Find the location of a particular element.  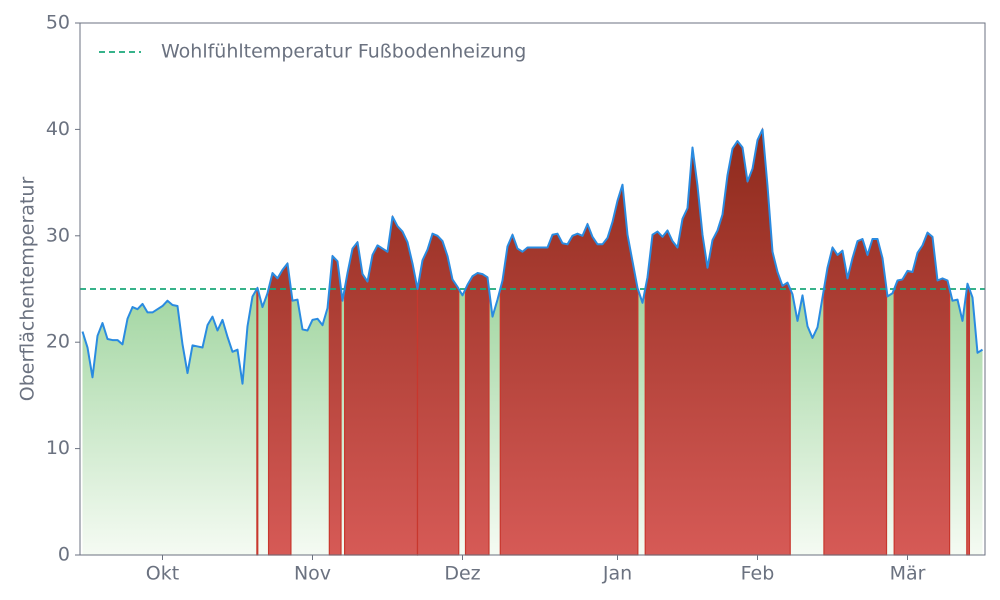

x-tick-label: Nov is located at coordinates (312, 574).